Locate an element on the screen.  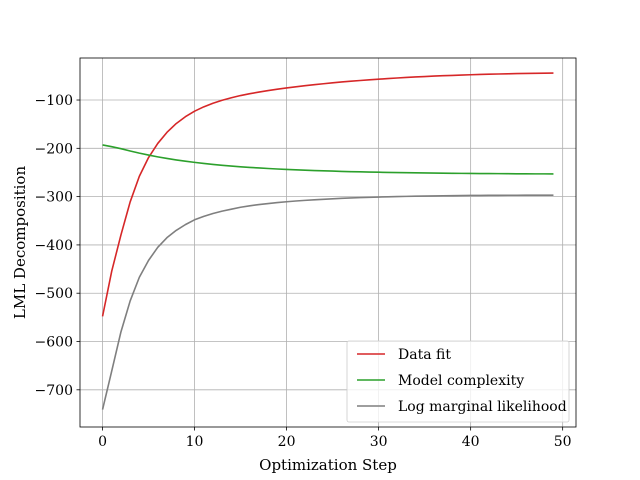
legend-label: Data fit is located at coordinates (424, 355).